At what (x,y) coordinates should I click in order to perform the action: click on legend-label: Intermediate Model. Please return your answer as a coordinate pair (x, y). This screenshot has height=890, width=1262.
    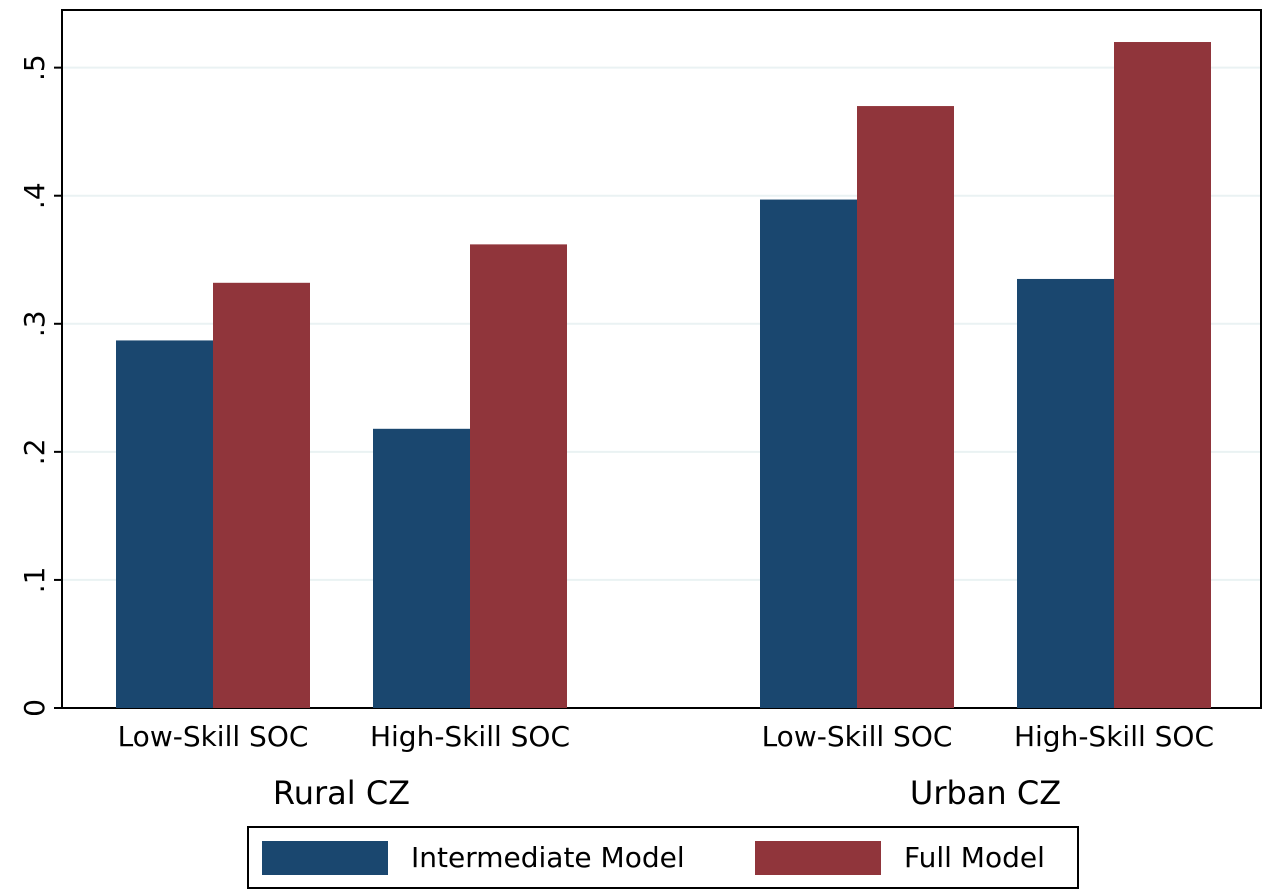
    Looking at the image, I should click on (548, 857).